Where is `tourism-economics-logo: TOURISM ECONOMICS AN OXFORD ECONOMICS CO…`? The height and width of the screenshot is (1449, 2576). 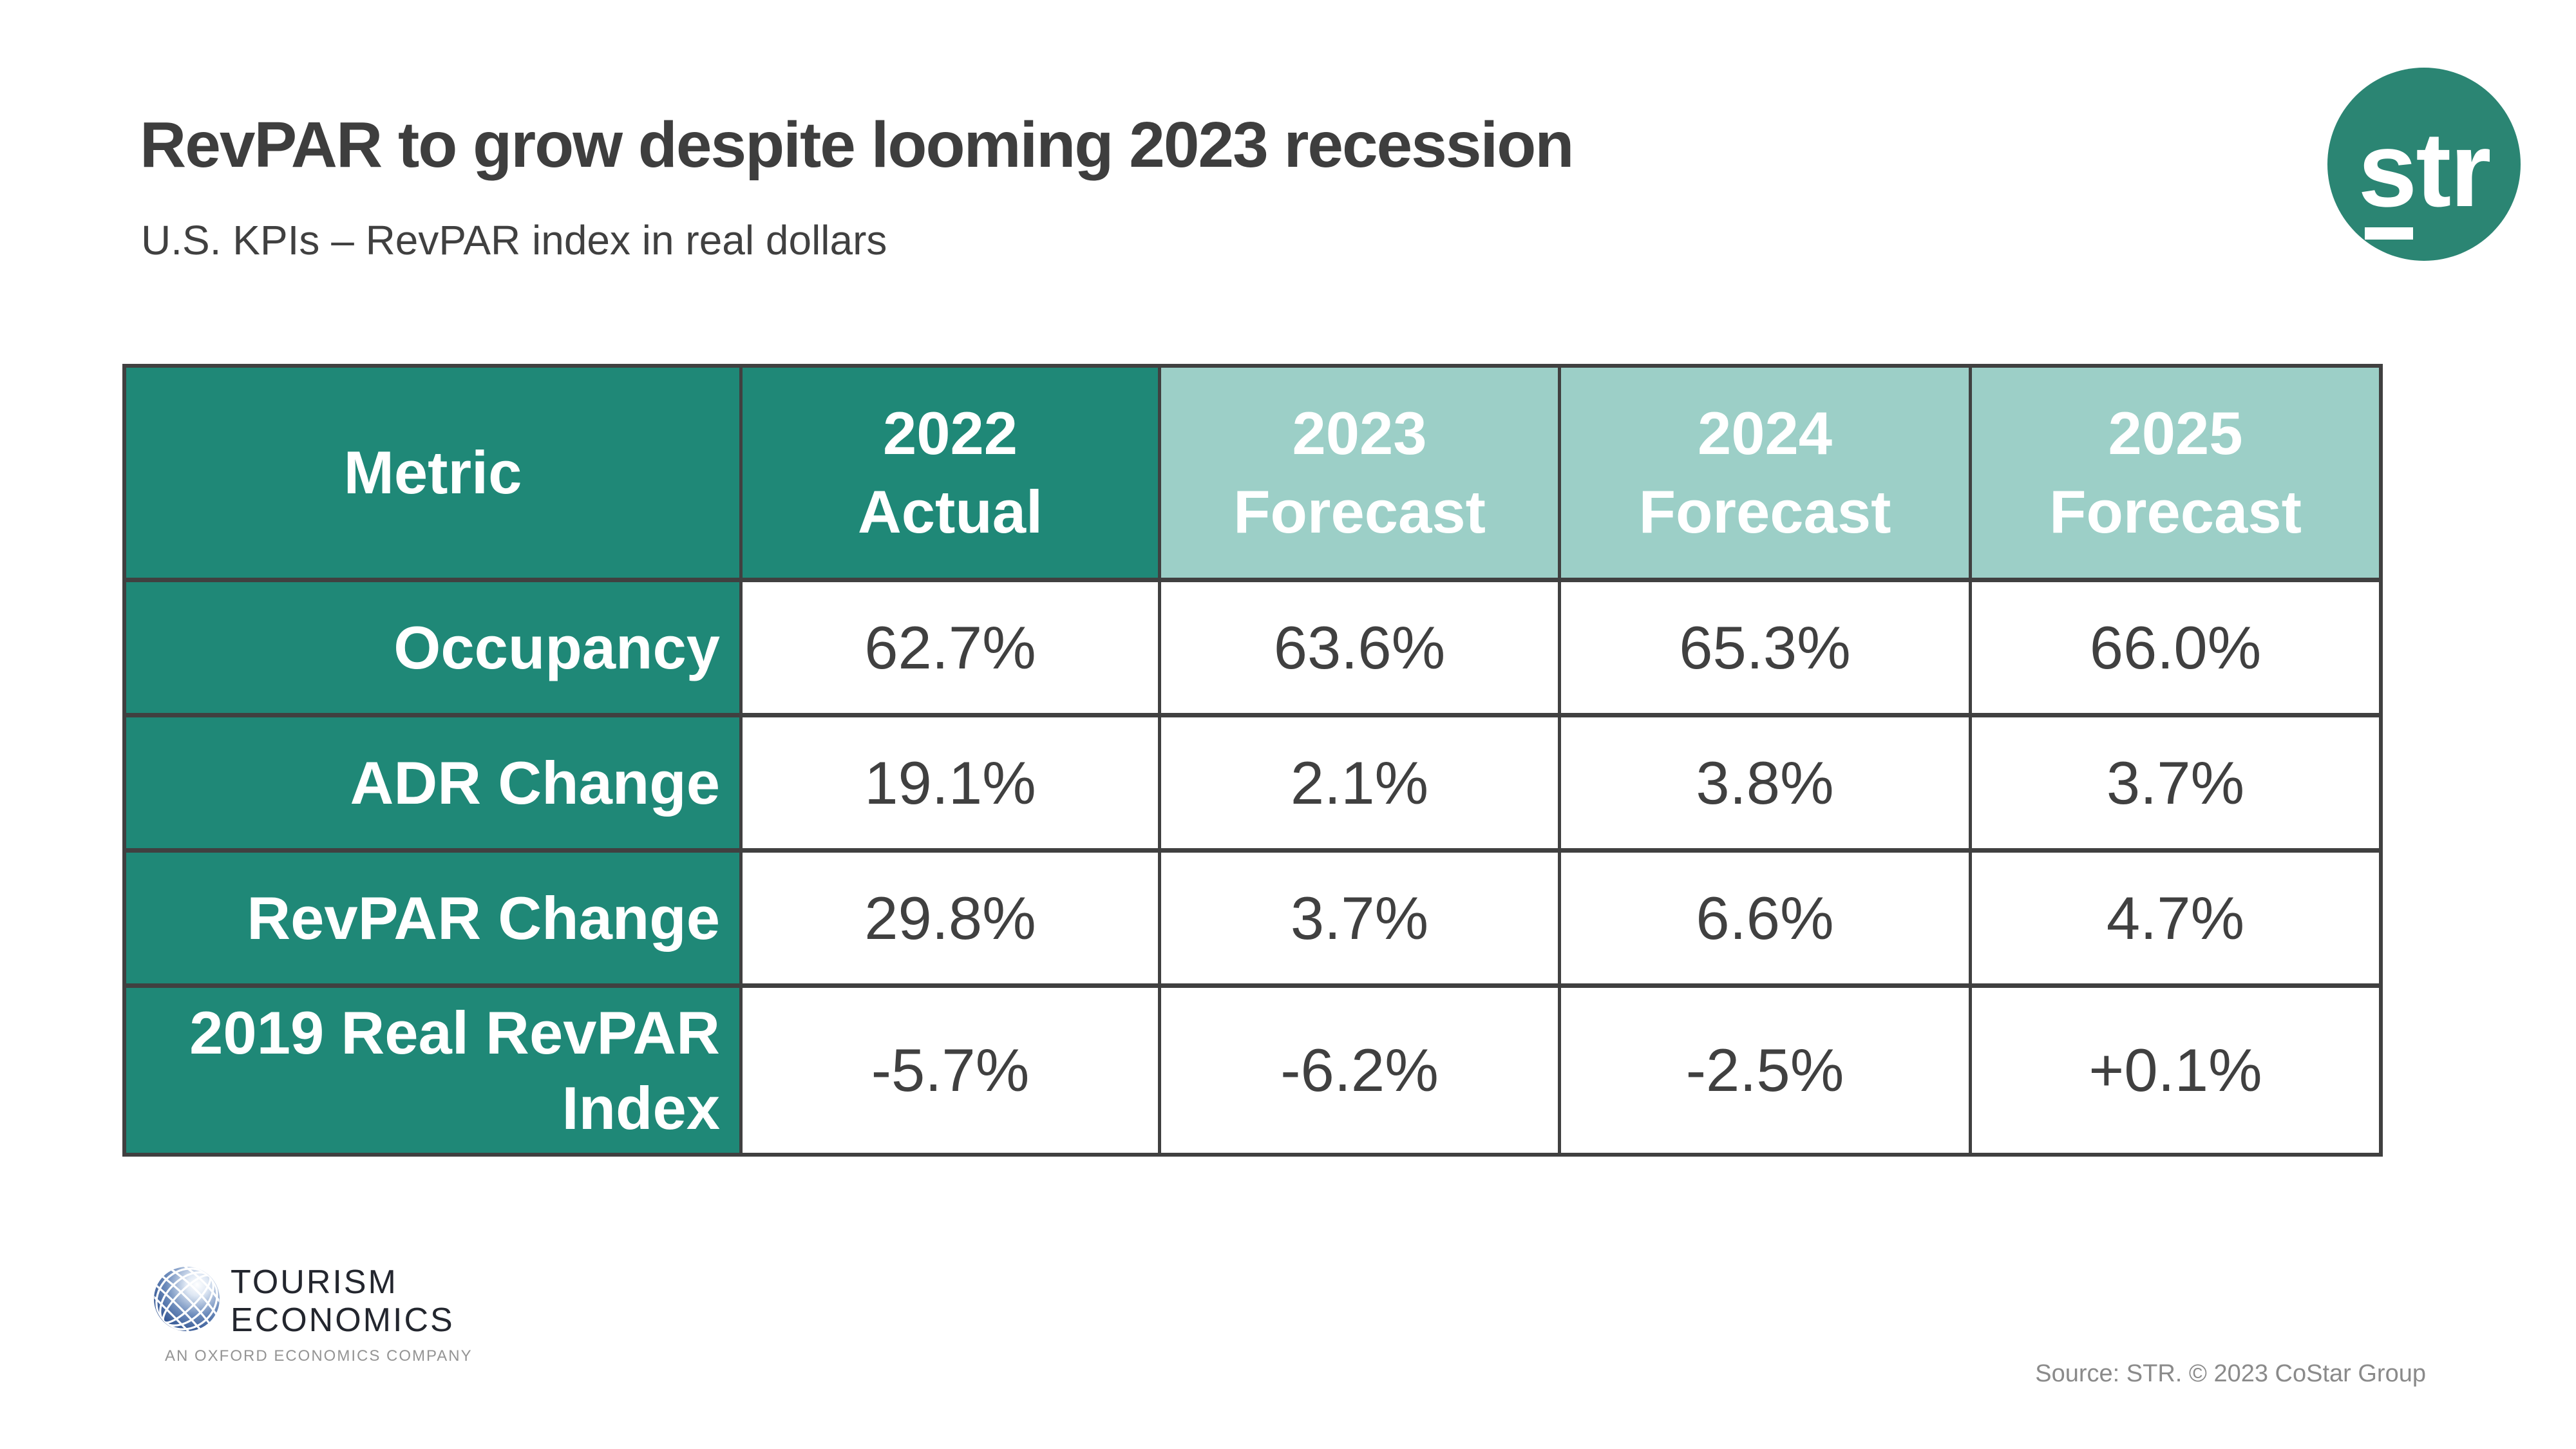 tourism-economics-logo: TOURISM ECONOMICS AN OXFORD ECONOMICS CO… is located at coordinates (385, 1332).